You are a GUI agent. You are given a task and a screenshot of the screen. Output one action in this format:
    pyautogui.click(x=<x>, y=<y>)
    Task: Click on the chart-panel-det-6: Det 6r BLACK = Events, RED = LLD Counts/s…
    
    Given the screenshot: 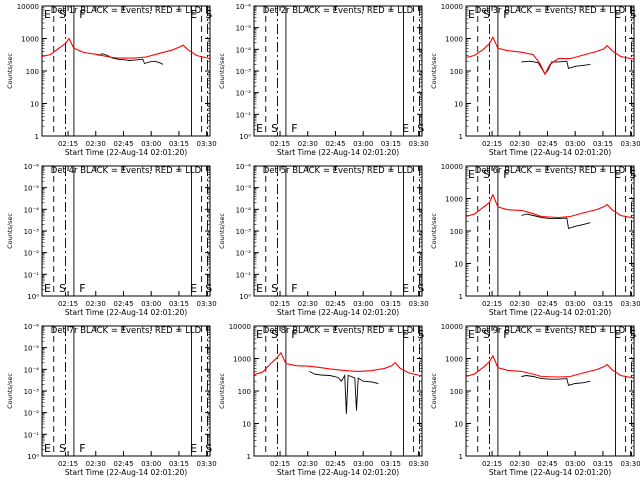 What is the action you would take?
    pyautogui.click(x=535, y=240)
    